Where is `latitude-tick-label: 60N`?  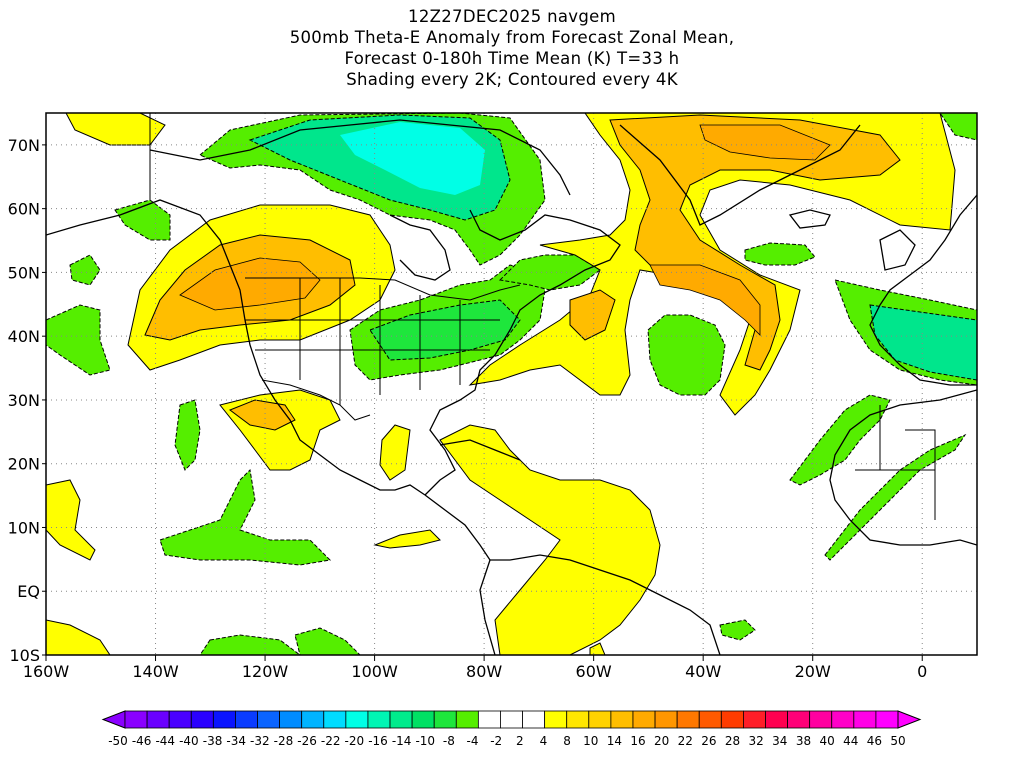
latitude-tick-label: 60N is located at coordinates (24, 209).